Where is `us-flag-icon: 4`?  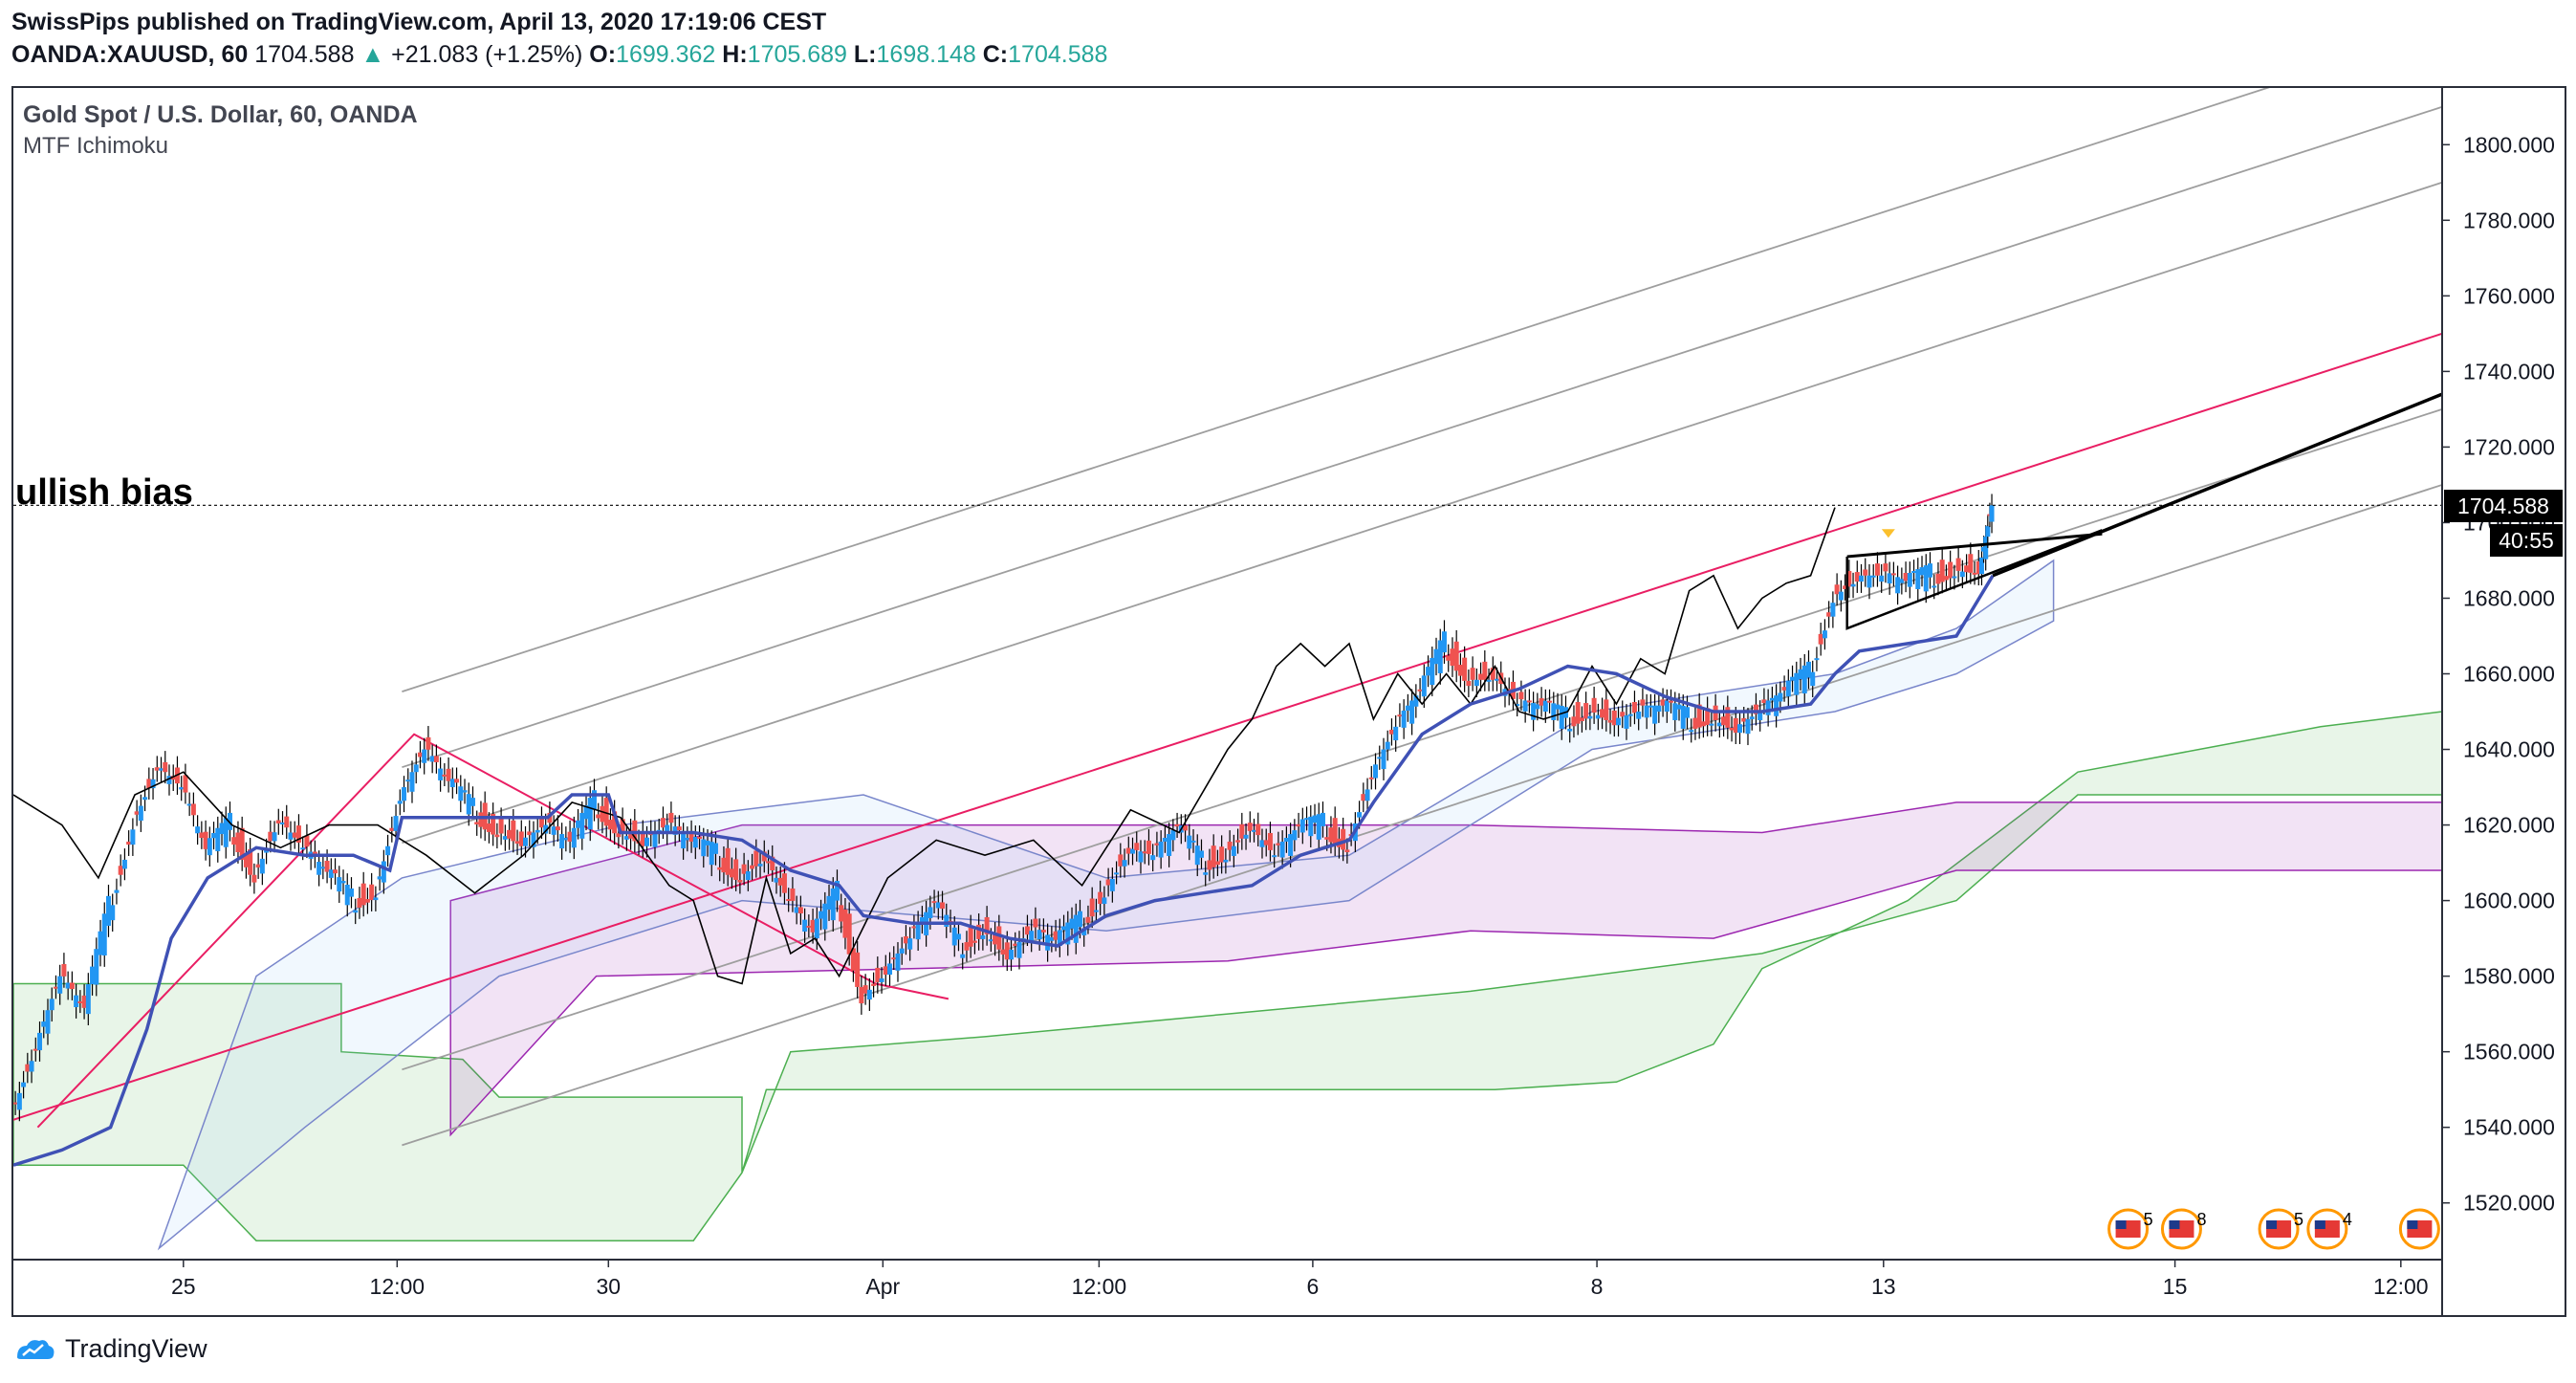 us-flag-icon: 4 is located at coordinates (2329, 1229).